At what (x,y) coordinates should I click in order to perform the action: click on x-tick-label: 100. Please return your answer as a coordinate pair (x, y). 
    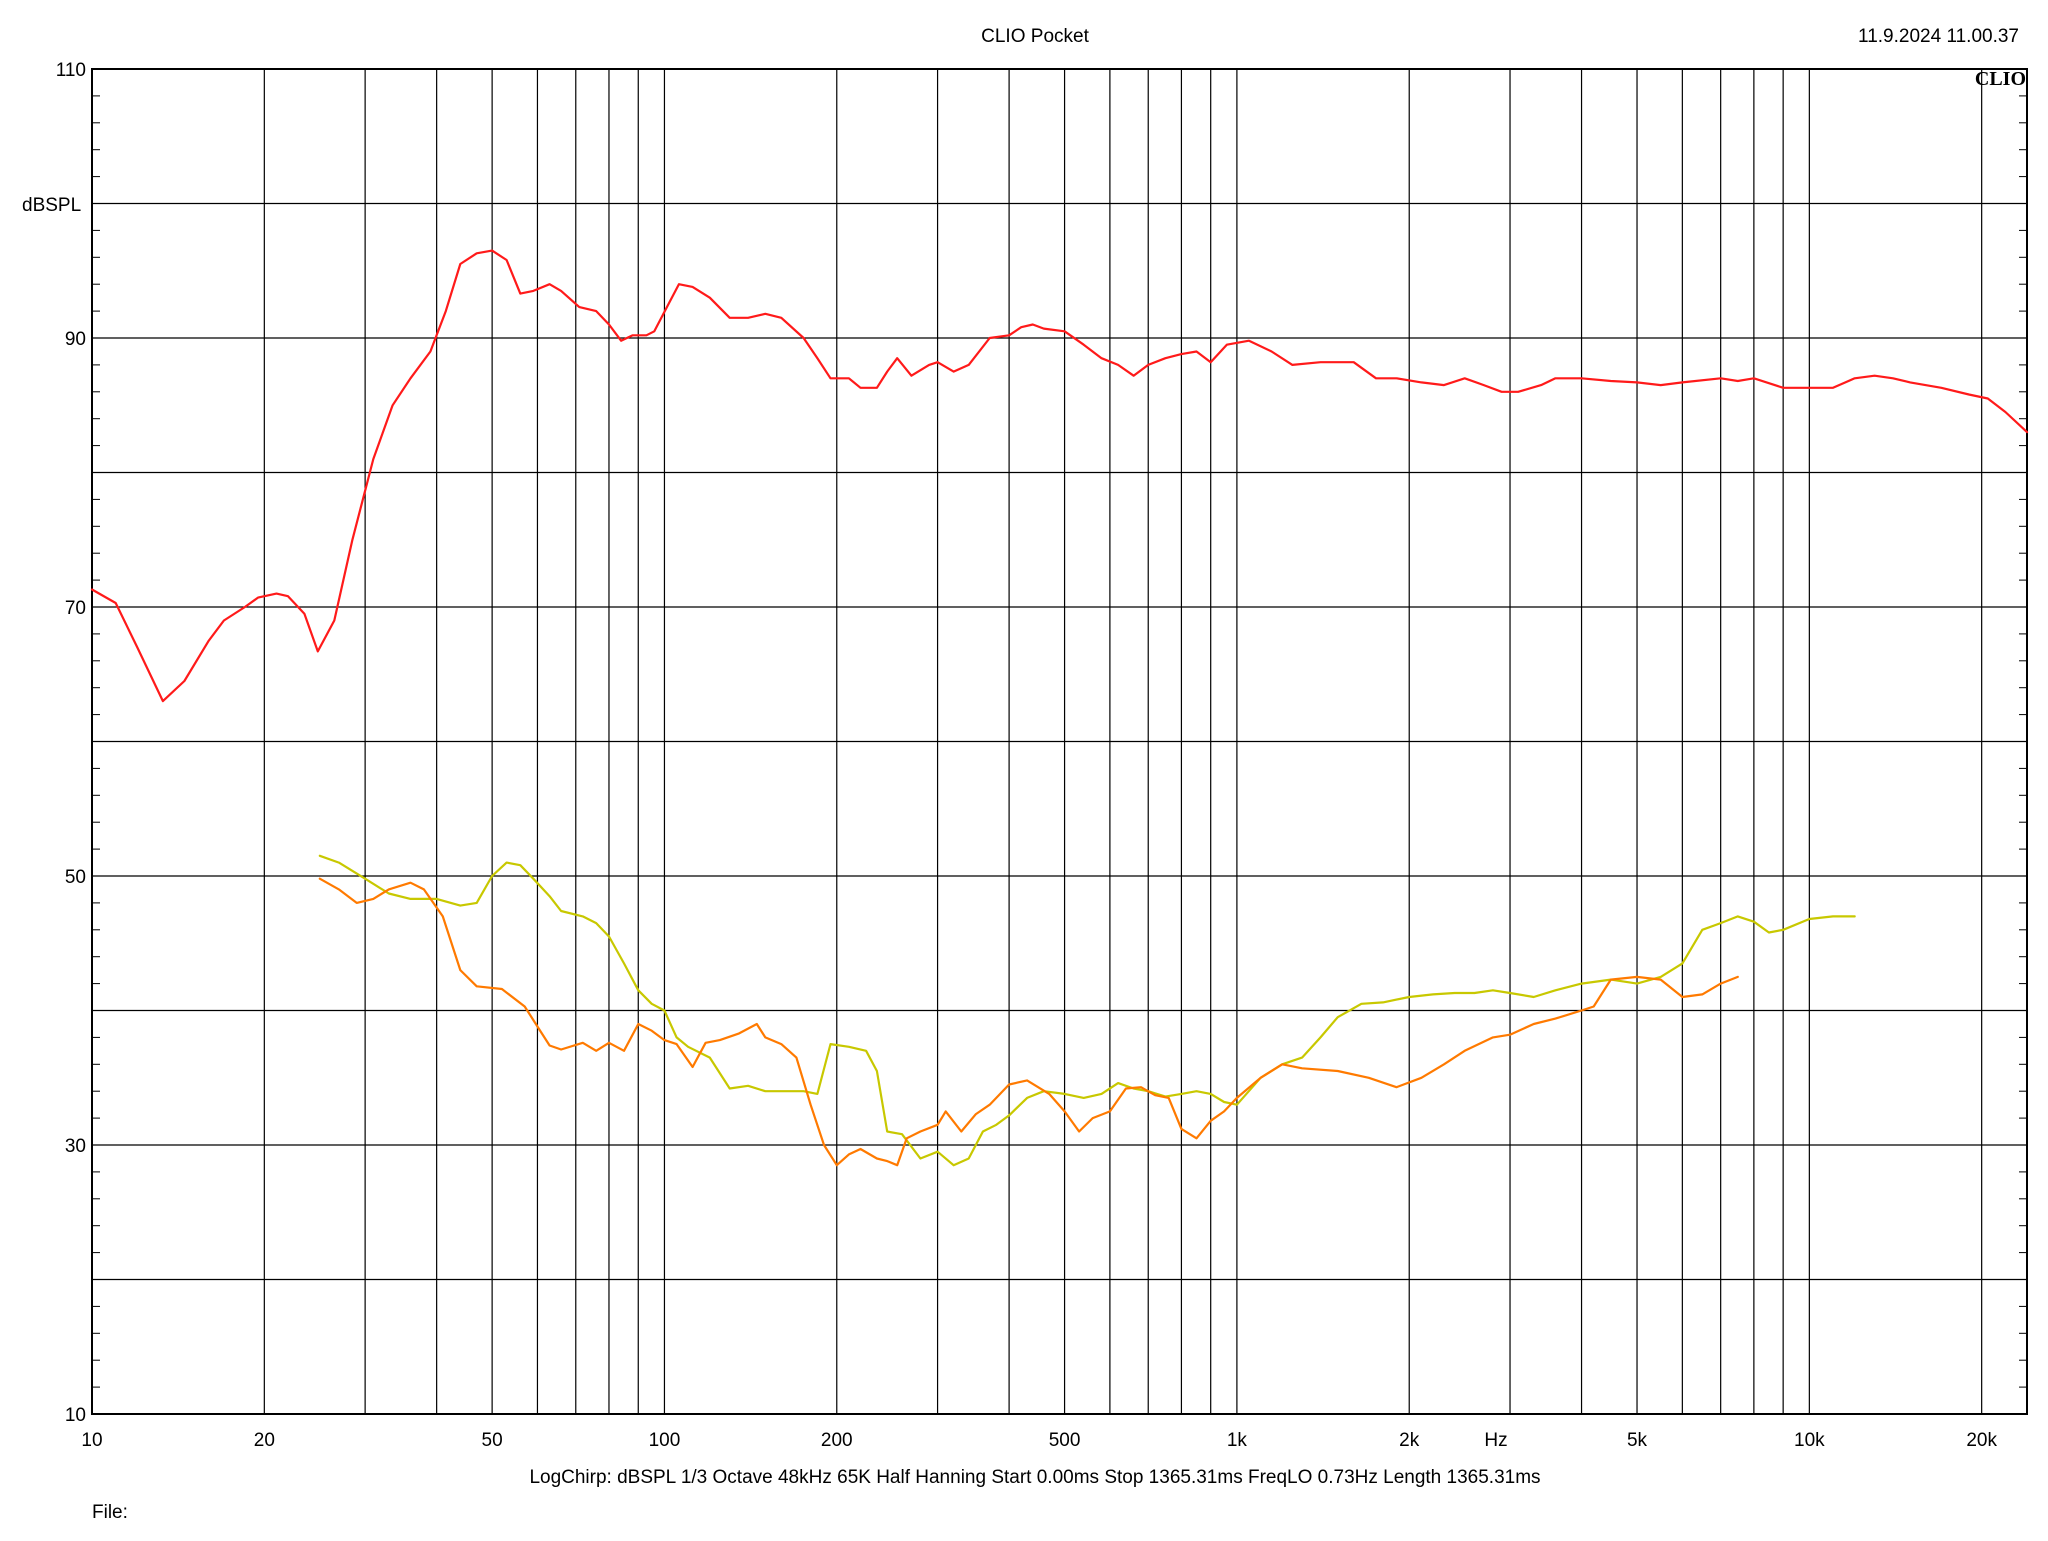
    Looking at the image, I should click on (665, 1440).